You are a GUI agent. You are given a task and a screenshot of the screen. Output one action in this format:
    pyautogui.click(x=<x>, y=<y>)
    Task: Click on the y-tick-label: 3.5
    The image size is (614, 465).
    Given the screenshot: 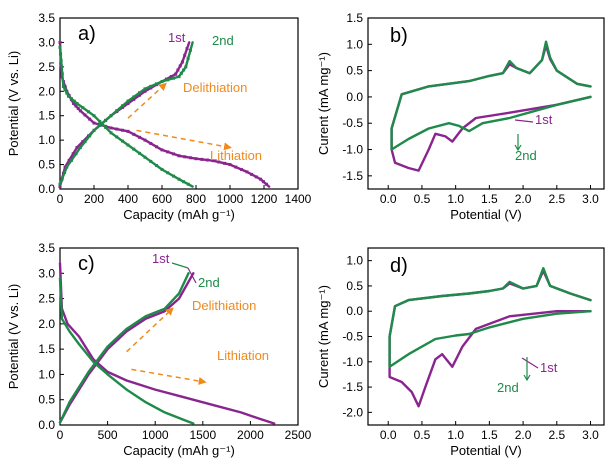 What is the action you would take?
    pyautogui.click(x=46, y=248)
    